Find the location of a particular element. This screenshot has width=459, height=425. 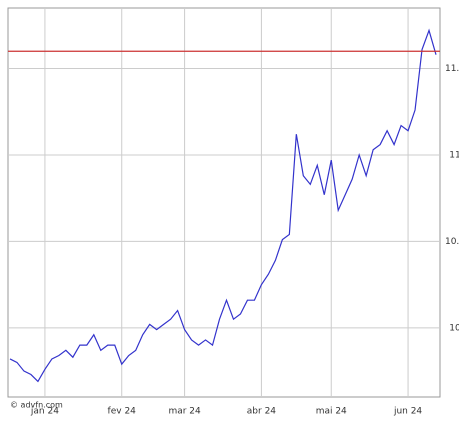

y-tick-label: 11 is located at coordinates (454, 155).